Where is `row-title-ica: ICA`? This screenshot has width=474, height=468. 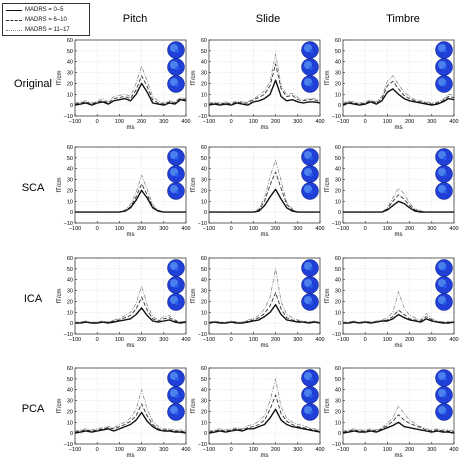
row-title-ica: ICA is located at coordinates (33, 299).